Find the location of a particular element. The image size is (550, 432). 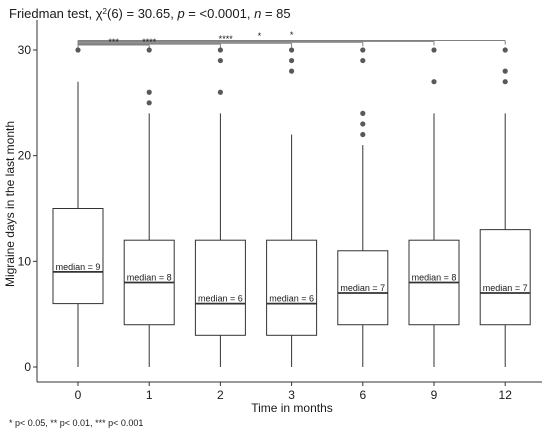

title-chi-sup: 2 is located at coordinates (105, 11).